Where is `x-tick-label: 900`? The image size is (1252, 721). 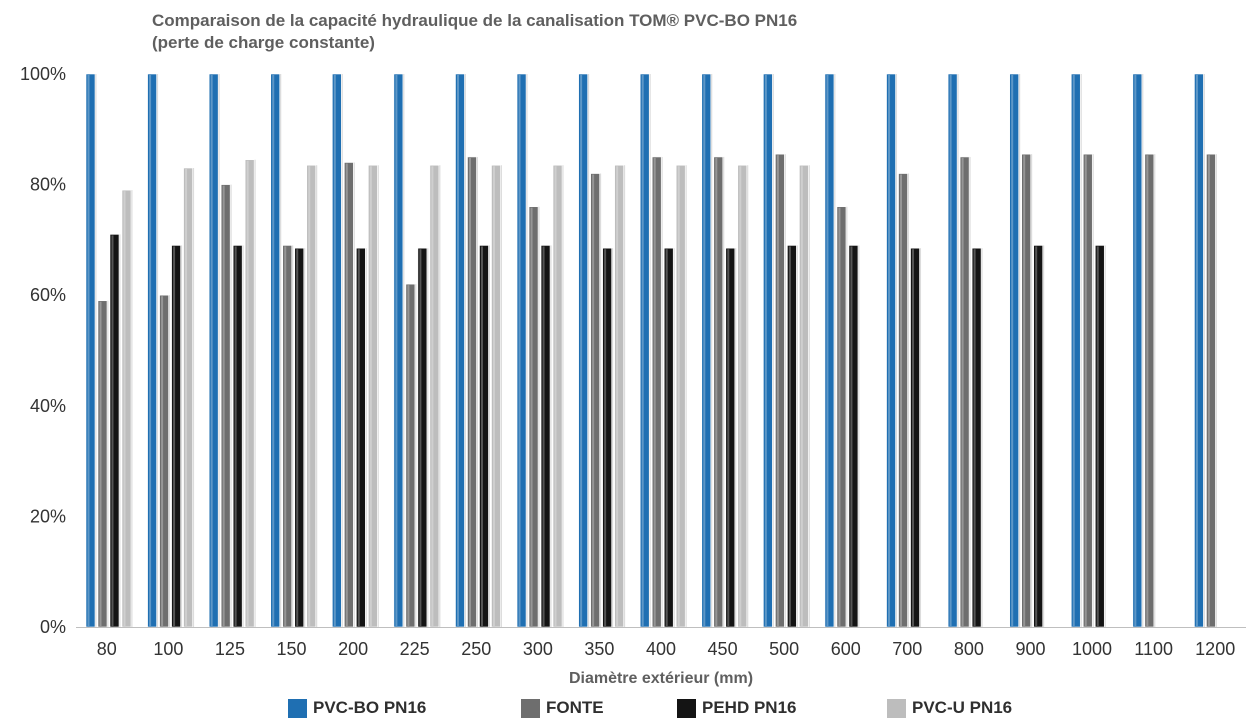
x-tick-label: 900 is located at coordinates (1030, 649).